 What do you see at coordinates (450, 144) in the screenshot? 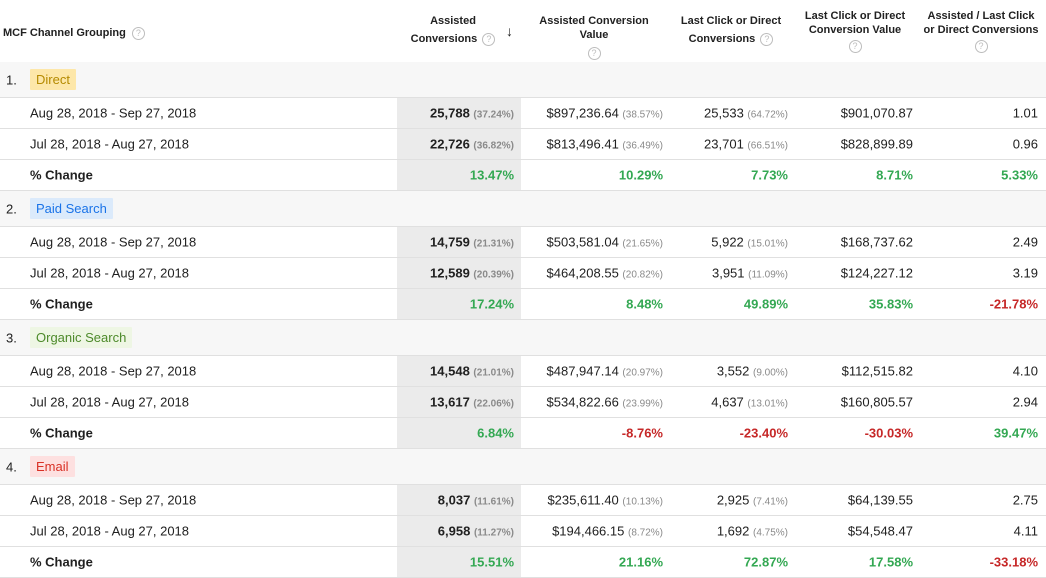
I see `assisted-conversions-cell-value: 22,726` at bounding box center [450, 144].